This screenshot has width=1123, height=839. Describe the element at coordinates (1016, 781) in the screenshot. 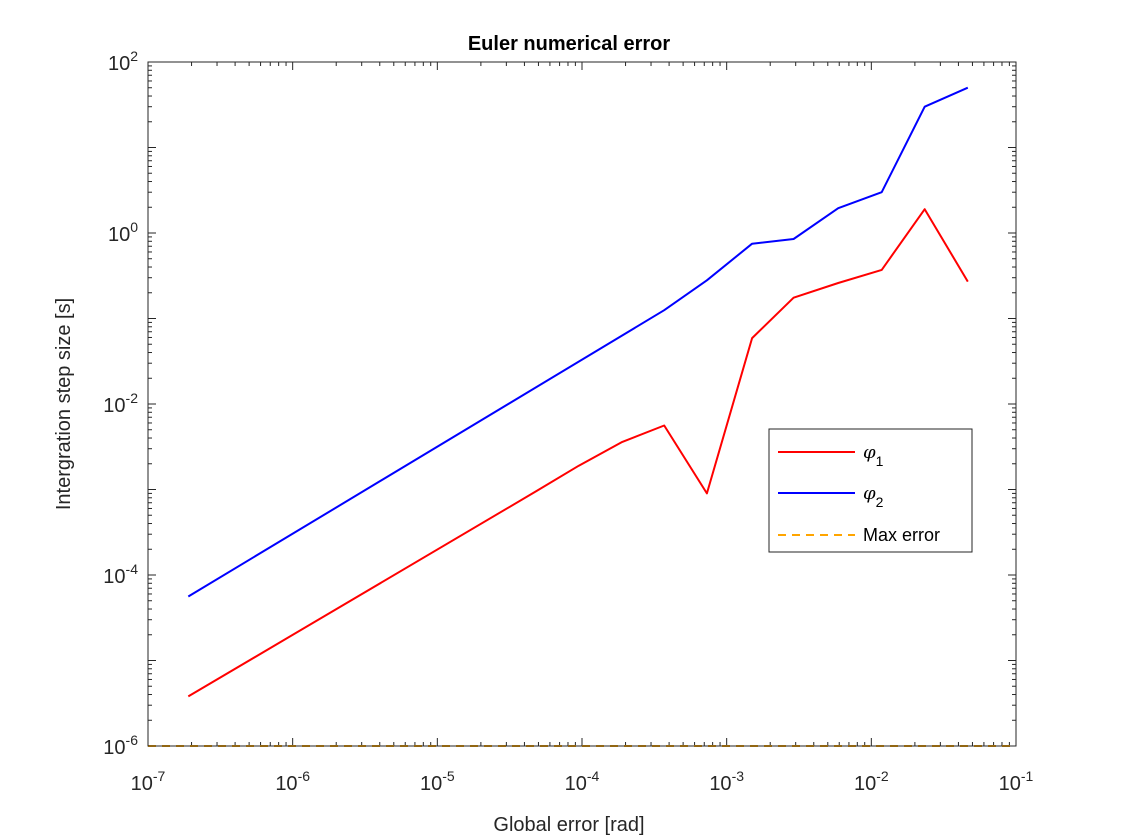

I see `x-tick-label: 10⁻¹` at that location.